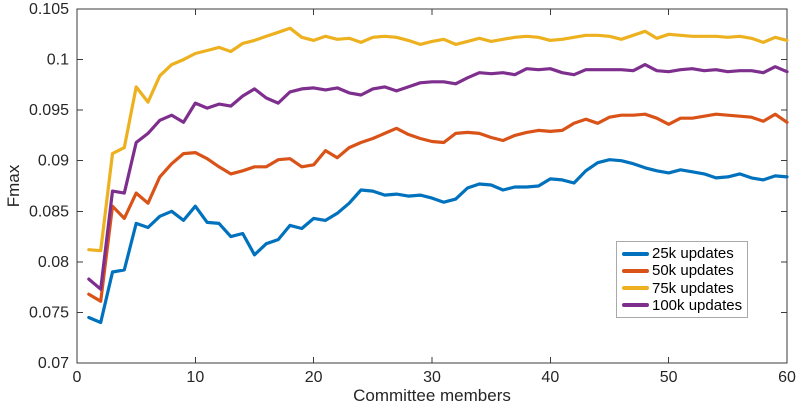 The width and height of the screenshot is (797, 408). What do you see at coordinates (787, 377) in the screenshot?
I see `x-axis-tick-label: 60` at bounding box center [787, 377].